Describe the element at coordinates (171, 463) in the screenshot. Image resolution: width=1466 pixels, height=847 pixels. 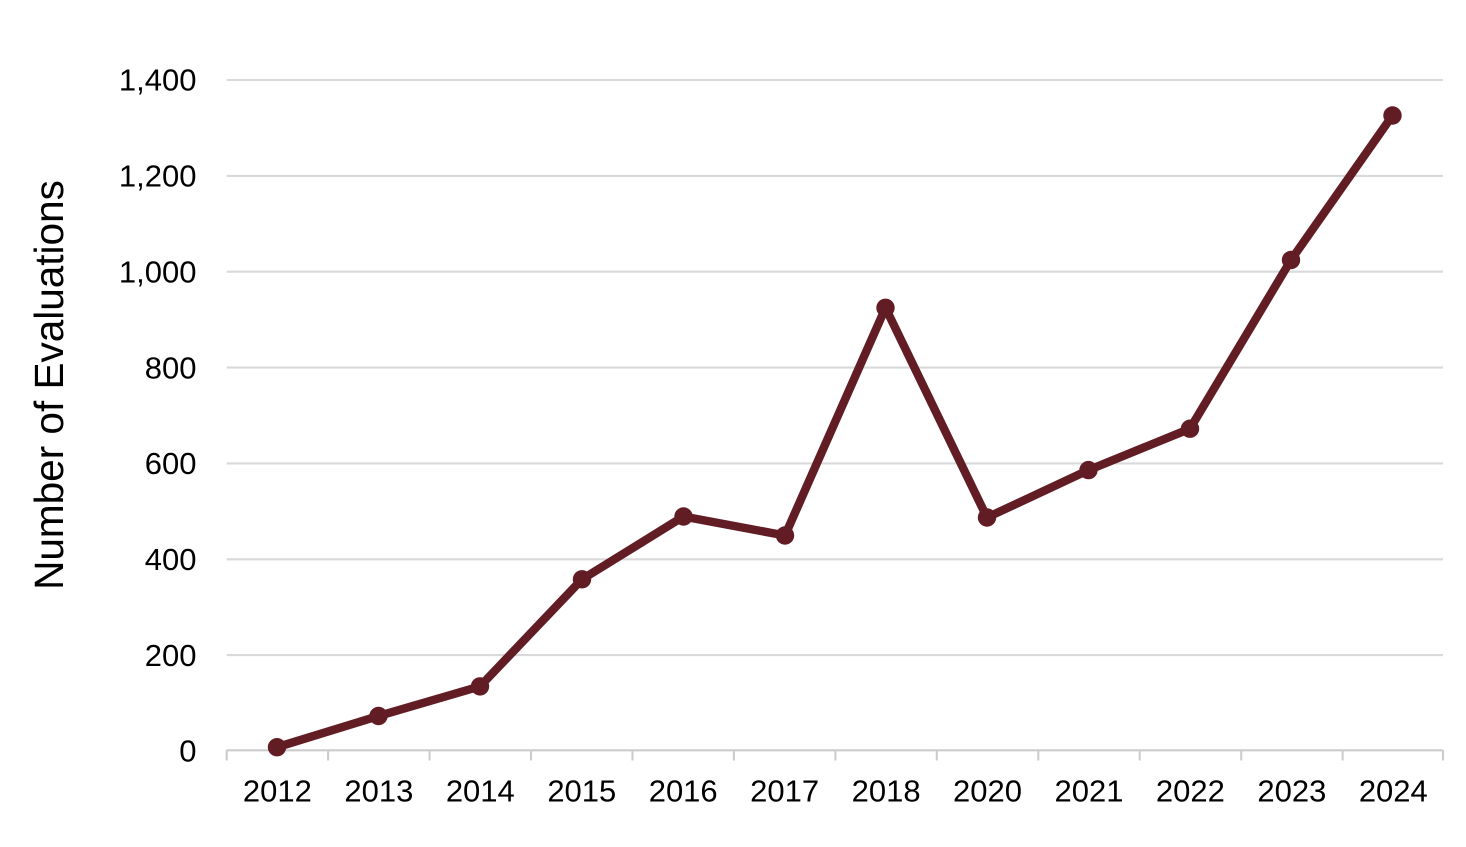
I see `svg-text: 600` at that location.